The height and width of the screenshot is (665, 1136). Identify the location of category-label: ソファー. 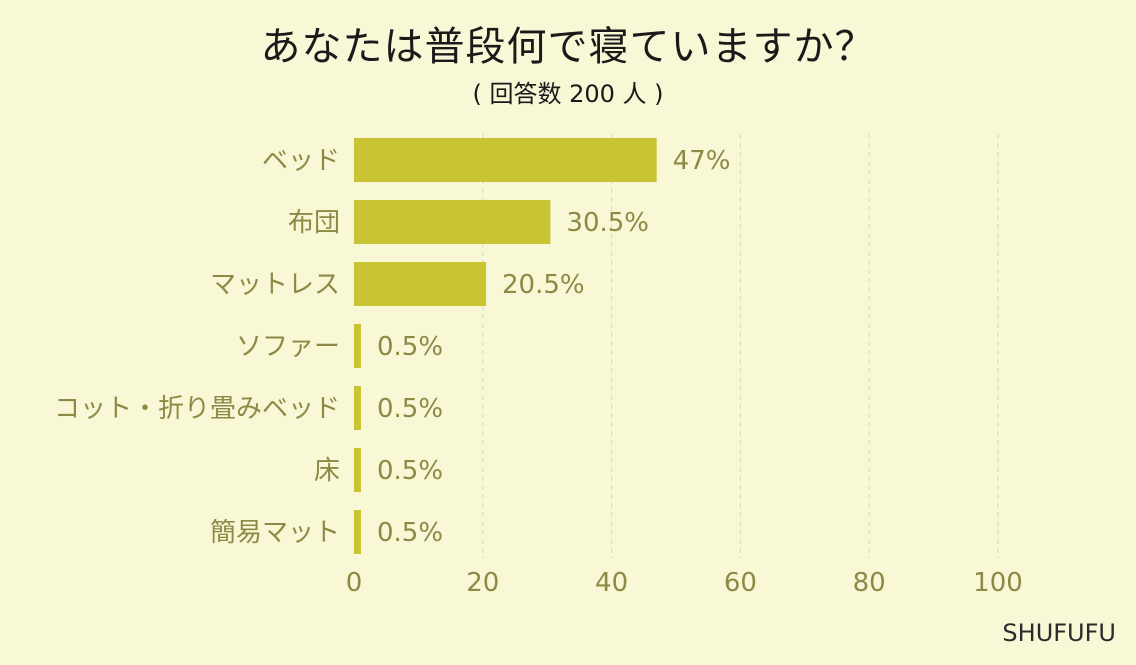
(288, 347).